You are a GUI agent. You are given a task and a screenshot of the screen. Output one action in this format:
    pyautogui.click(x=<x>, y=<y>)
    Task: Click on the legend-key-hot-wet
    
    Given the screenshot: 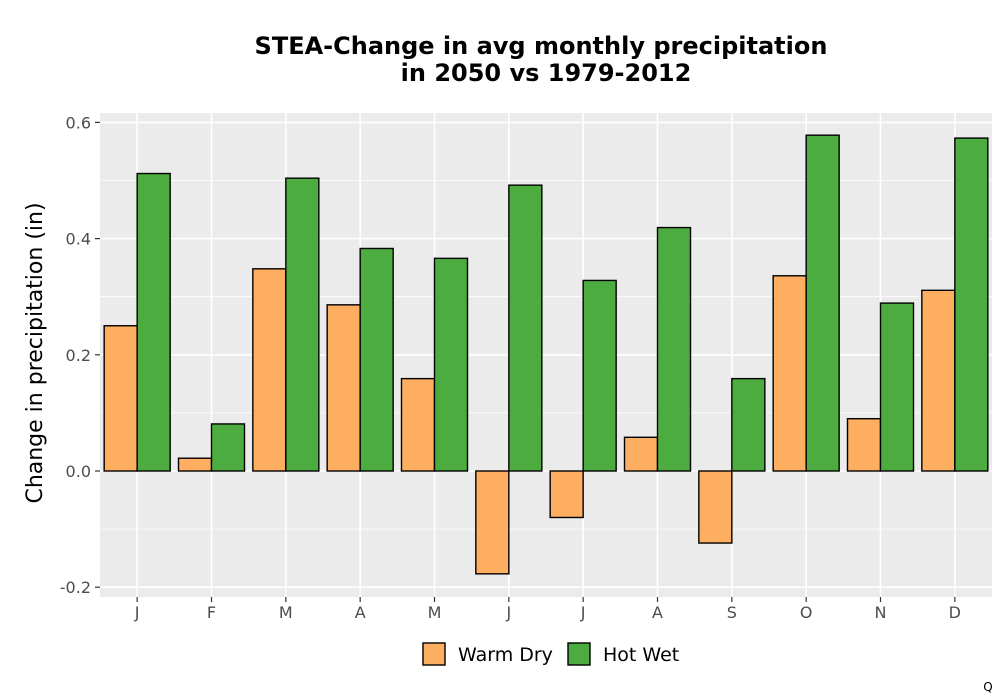 What is the action you would take?
    pyautogui.click(x=579, y=654)
    